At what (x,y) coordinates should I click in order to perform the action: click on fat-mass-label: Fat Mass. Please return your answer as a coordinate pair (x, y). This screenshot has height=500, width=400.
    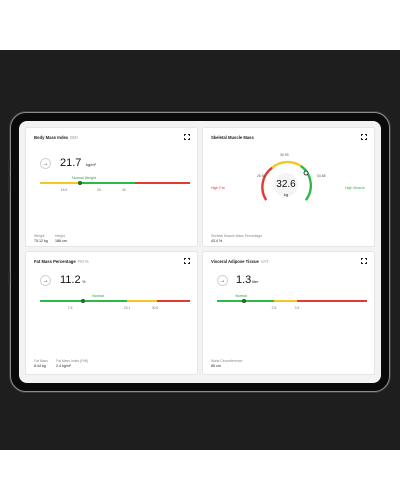
    Looking at the image, I should click on (41, 361).